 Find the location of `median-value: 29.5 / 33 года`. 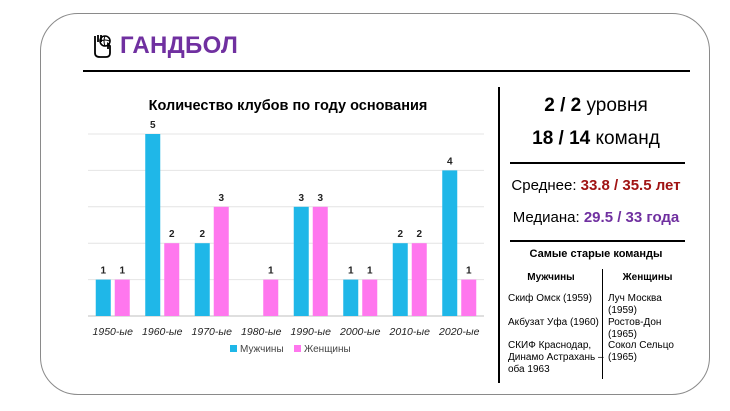

median-value: 29.5 / 33 года is located at coordinates (631, 217).